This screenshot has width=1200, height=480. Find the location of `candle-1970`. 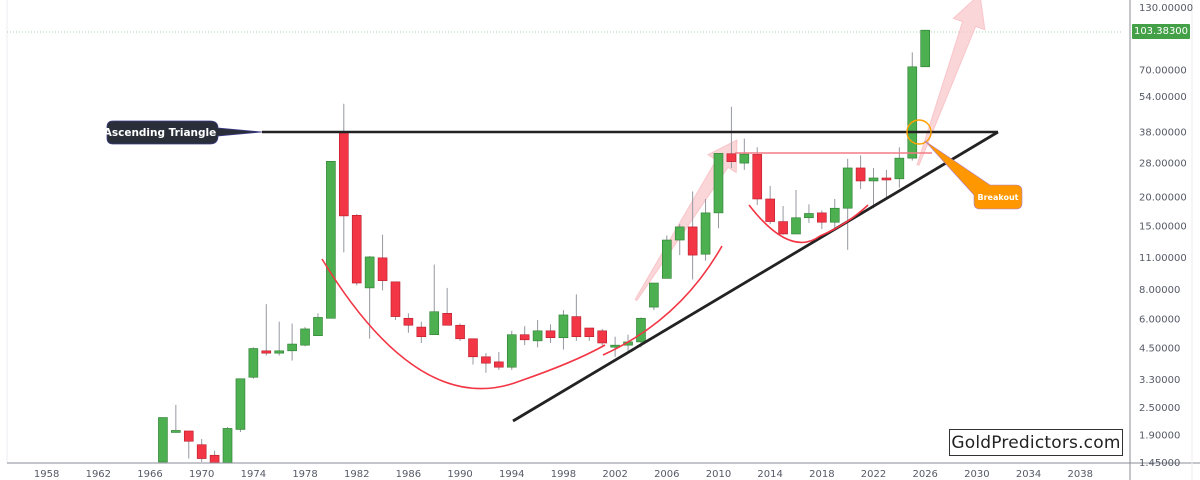

candle-1970 is located at coordinates (201, 450).